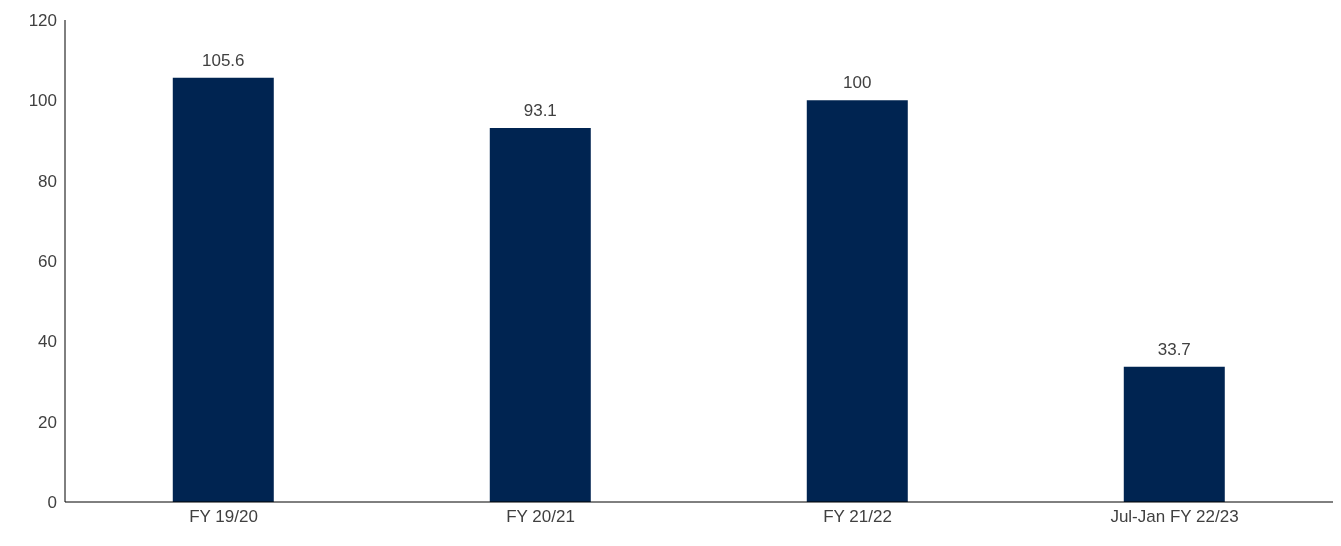 This screenshot has height=546, width=1341. I want to click on data-label: 33.7, so click(1174, 349).